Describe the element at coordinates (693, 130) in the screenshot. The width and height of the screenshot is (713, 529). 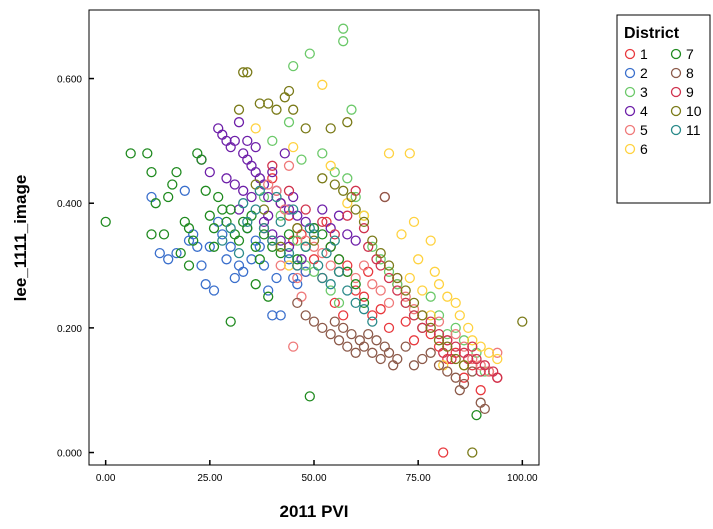
I see `legend-label: 11` at that location.